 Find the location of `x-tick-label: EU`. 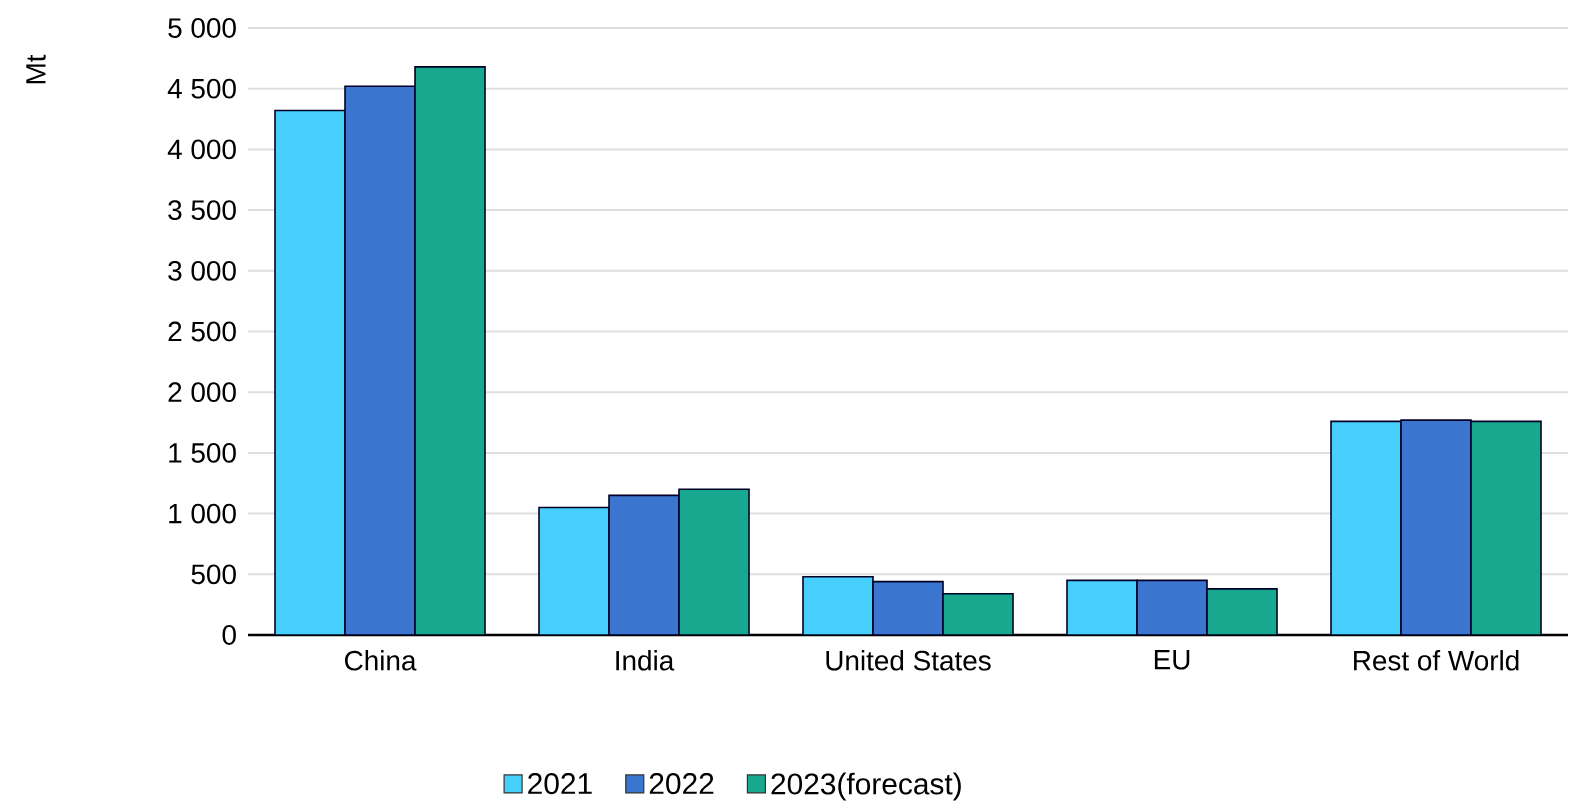

x-tick-label: EU is located at coordinates (1172, 660).